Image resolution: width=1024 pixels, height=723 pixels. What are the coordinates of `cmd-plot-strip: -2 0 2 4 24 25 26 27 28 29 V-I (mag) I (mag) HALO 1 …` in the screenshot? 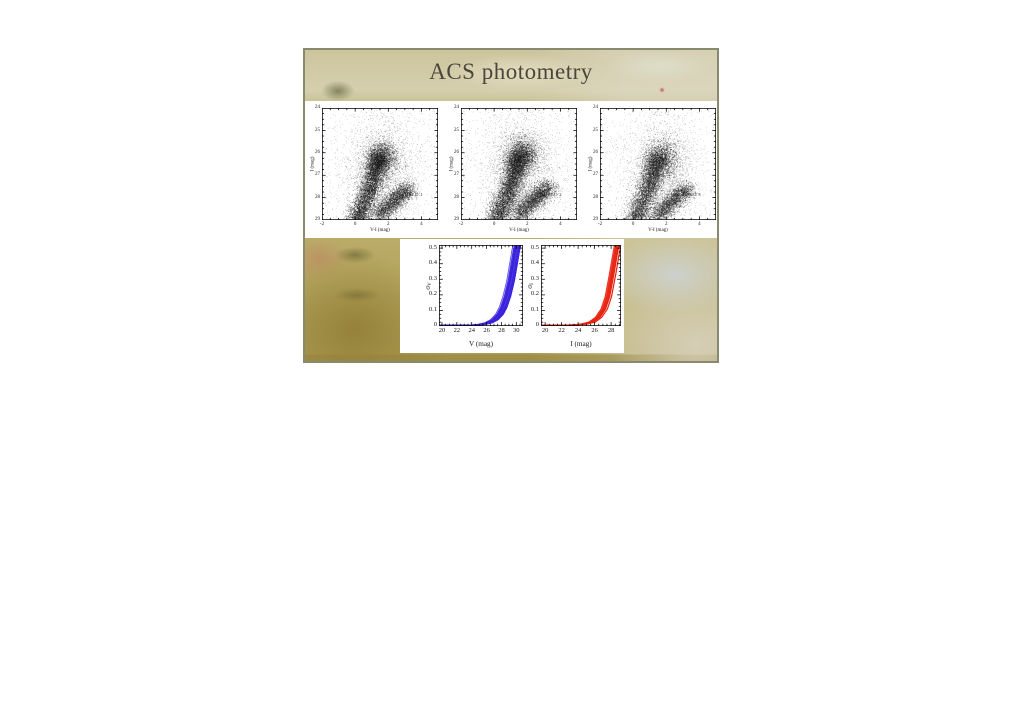 It's located at (511, 169).